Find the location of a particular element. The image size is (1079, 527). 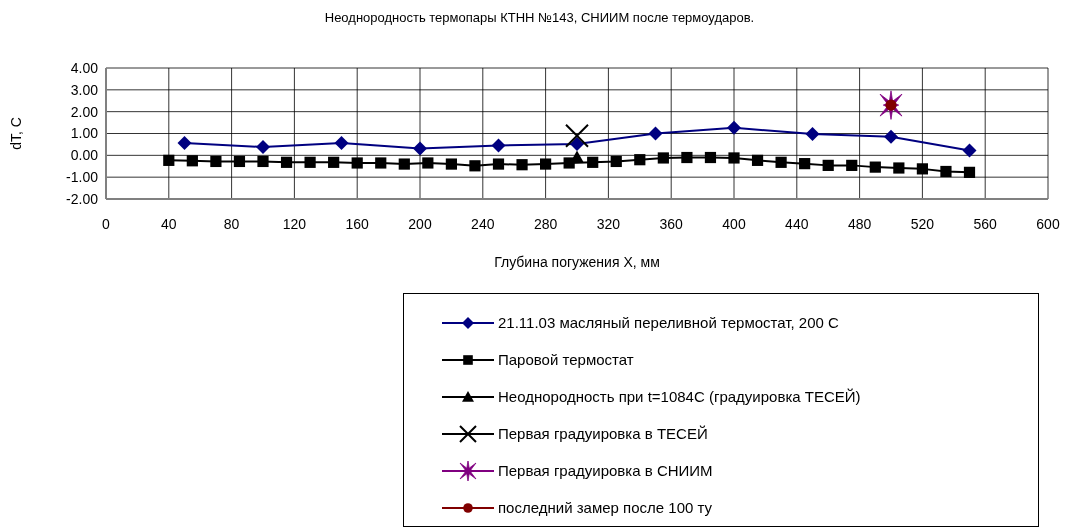

y-tick-label: 0.00 is located at coordinates (84, 155).